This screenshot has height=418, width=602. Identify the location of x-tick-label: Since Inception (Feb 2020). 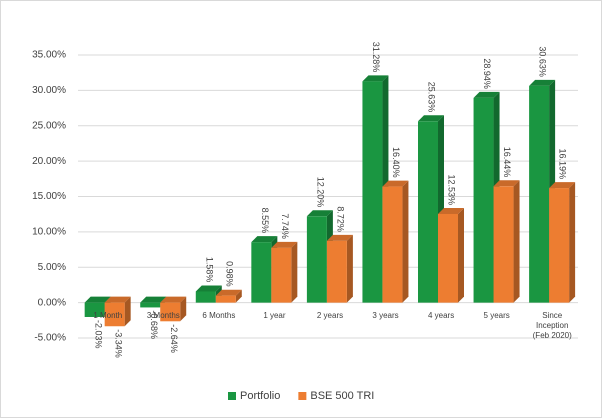
(552, 325).